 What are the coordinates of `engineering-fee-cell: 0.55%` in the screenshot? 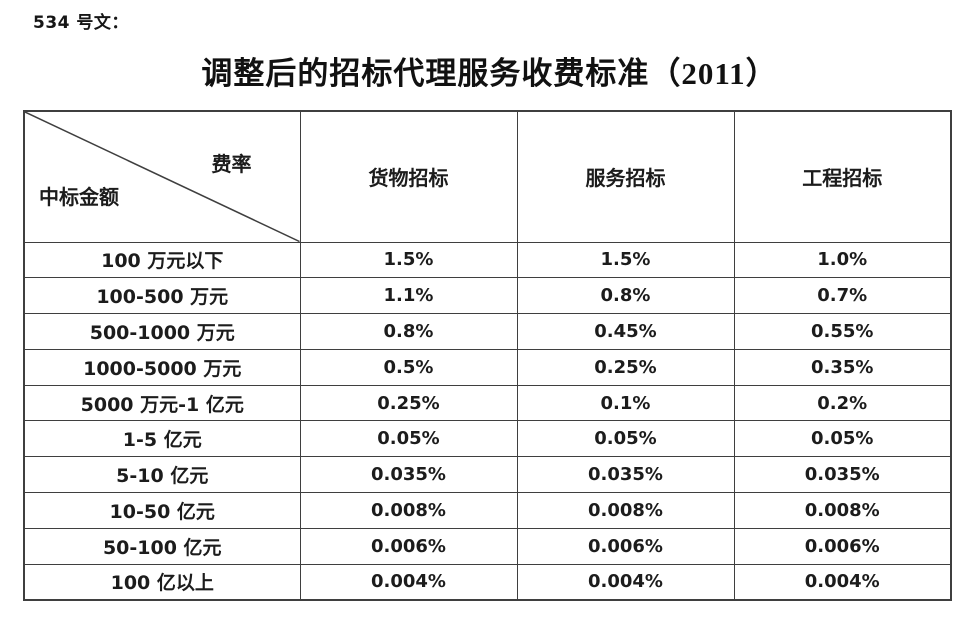 It's located at (842, 331).